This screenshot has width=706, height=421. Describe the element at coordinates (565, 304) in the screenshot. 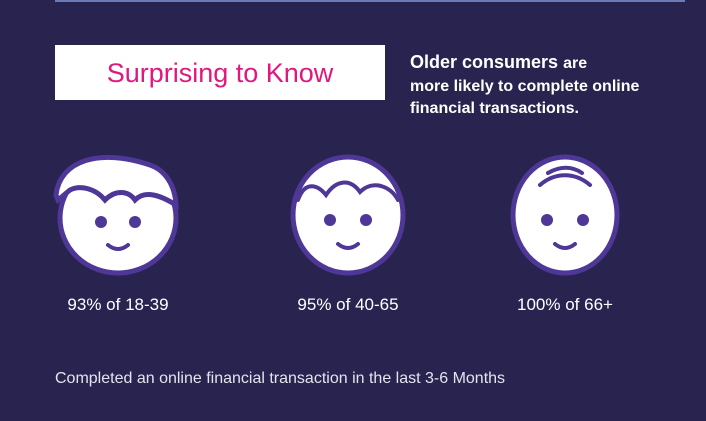

I see `group-label: 100% of 66+` at that location.